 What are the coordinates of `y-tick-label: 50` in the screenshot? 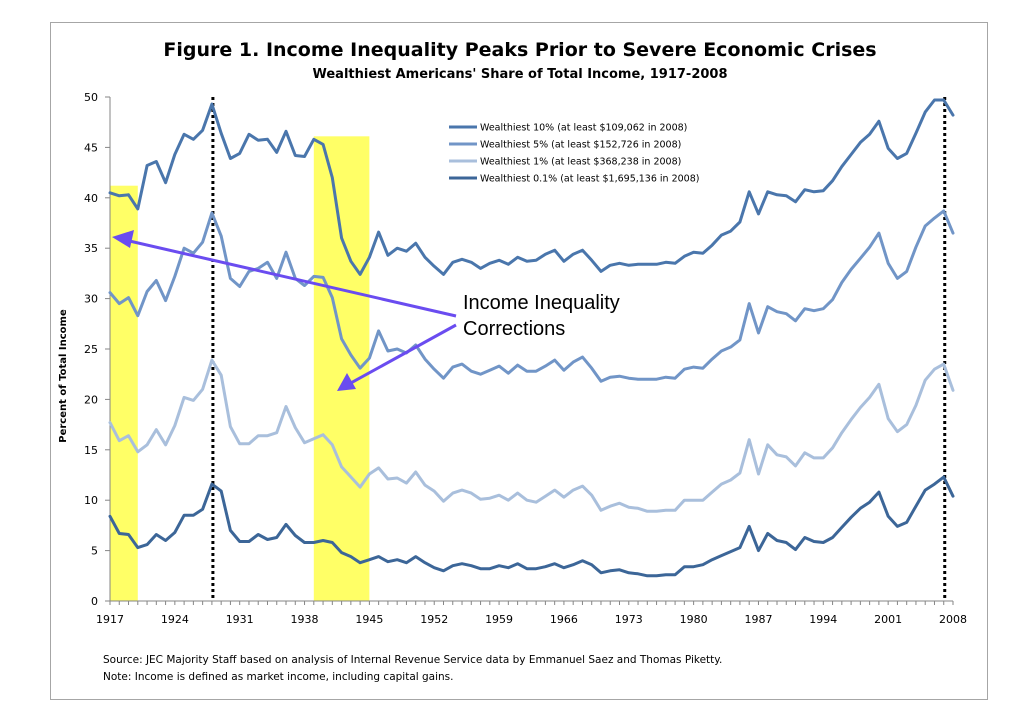 It's located at (91, 97).